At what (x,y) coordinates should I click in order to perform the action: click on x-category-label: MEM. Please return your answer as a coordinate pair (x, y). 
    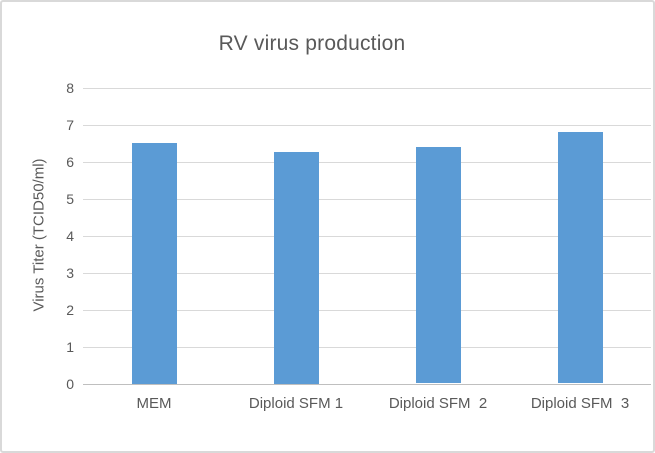
    Looking at the image, I should click on (154, 403).